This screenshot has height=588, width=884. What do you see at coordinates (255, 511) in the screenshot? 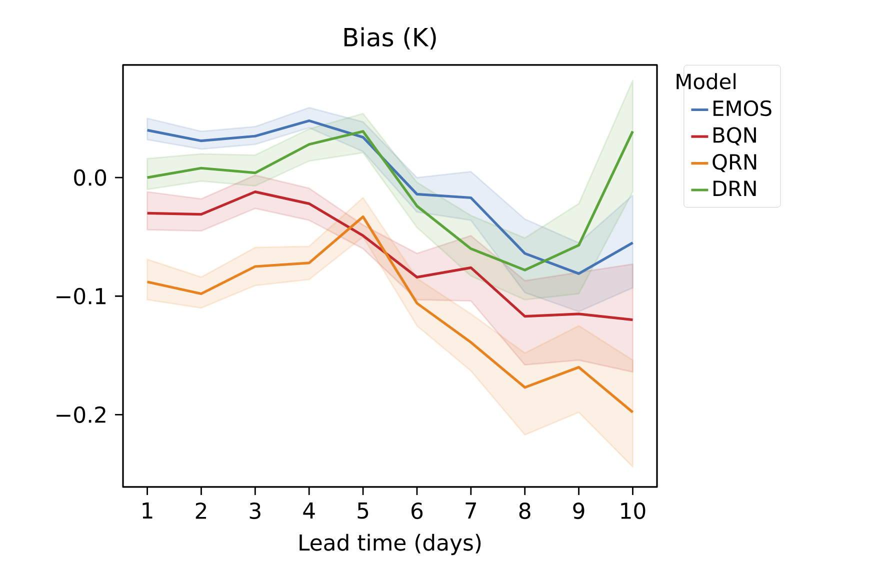
I see `x-tick-label: 3` at bounding box center [255, 511].